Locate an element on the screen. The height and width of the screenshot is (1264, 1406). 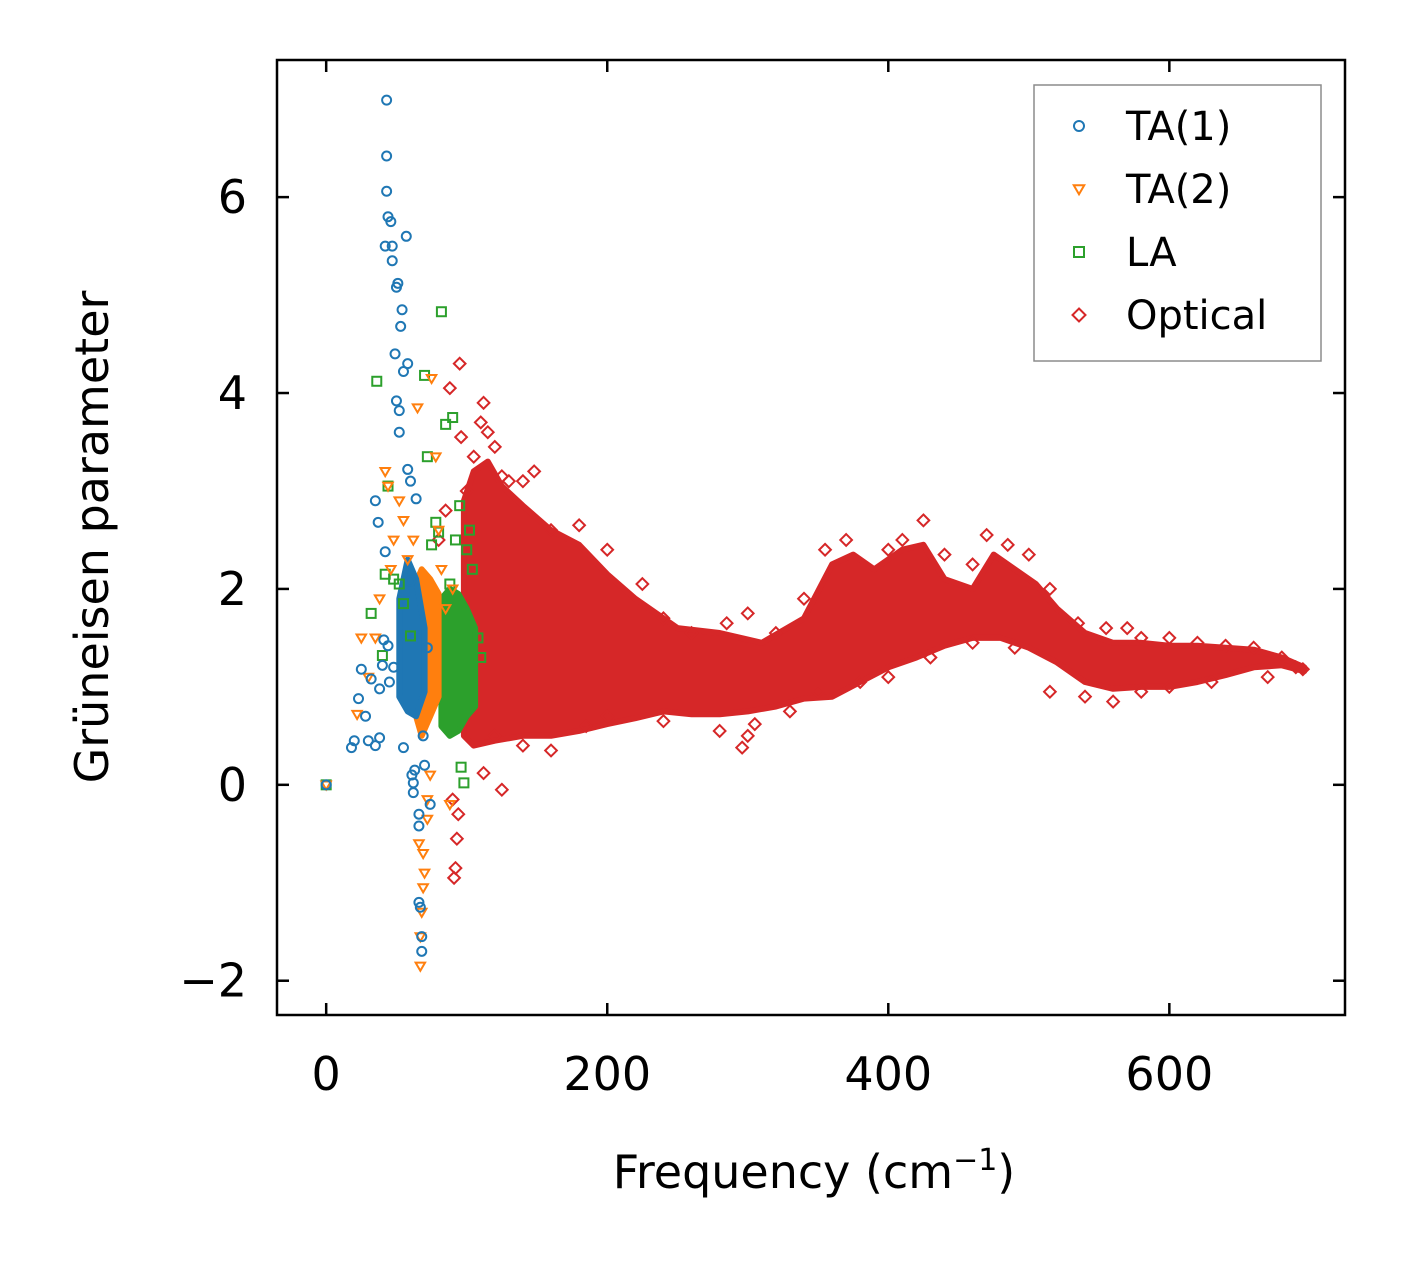
legend-item-la: LA is located at coordinates (1125, 253).